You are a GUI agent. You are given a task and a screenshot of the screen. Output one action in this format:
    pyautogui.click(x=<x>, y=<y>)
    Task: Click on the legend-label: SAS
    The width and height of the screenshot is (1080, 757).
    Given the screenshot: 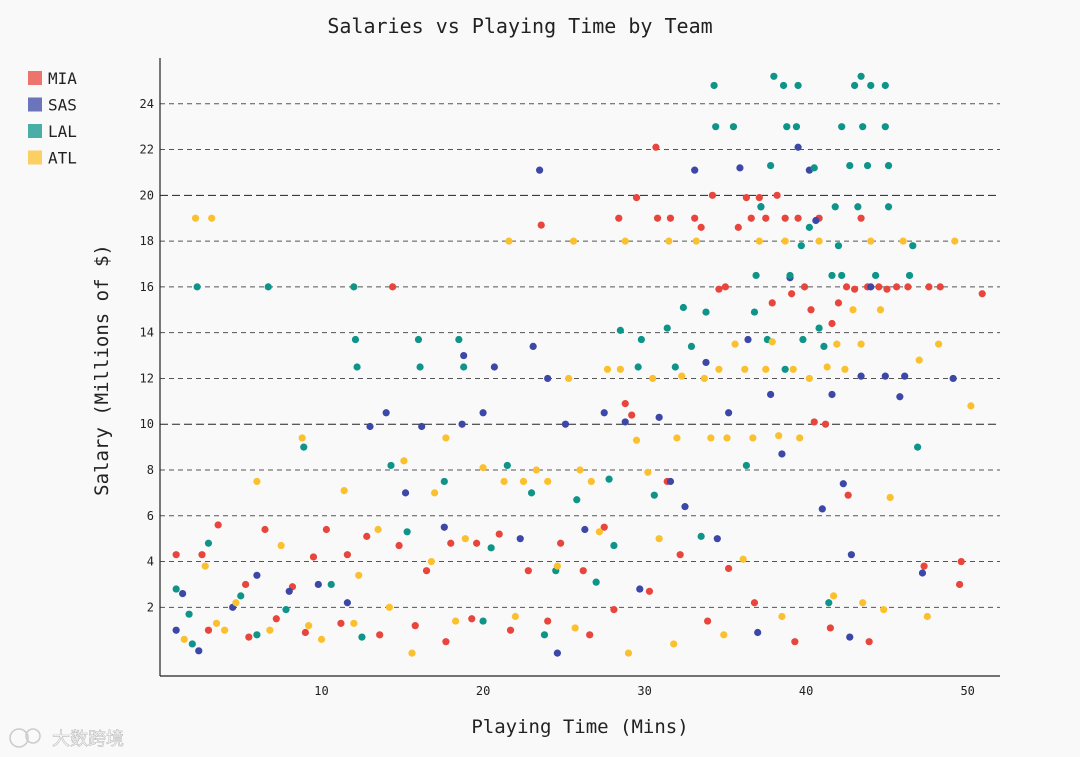 What is the action you would take?
    pyautogui.click(x=62, y=105)
    